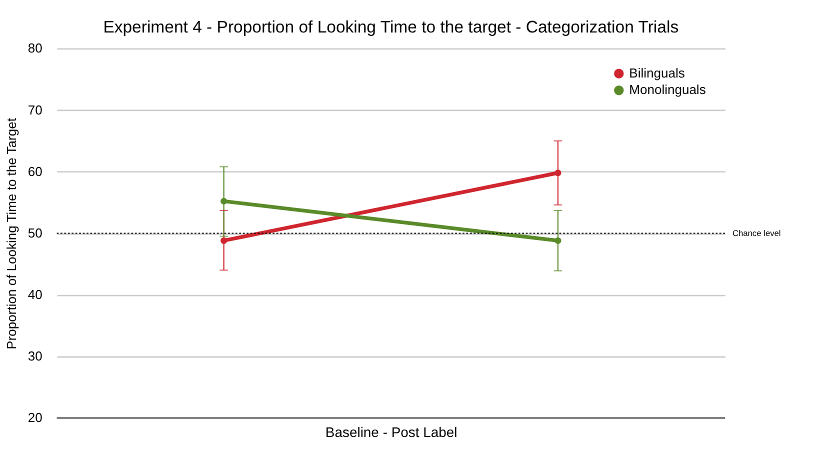  Describe the element at coordinates (35, 356) in the screenshot. I see `y-tick-label: 30` at that location.